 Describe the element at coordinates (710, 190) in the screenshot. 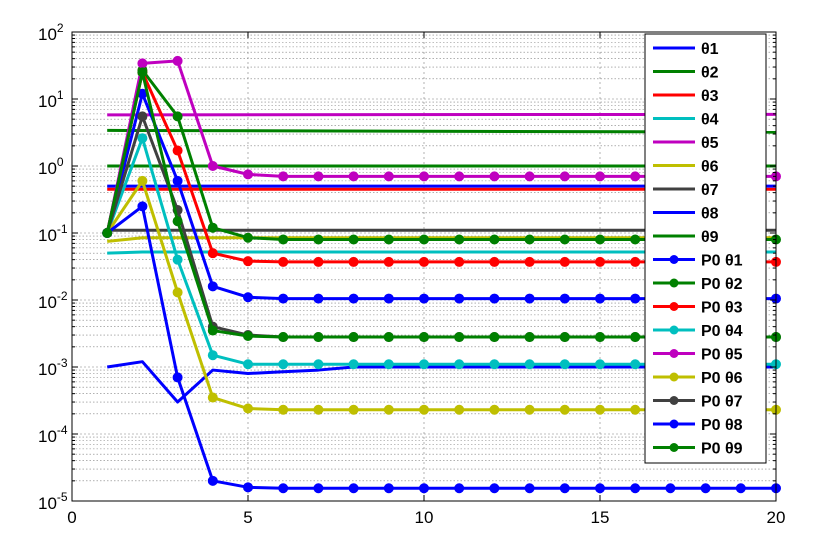

I see `legend-label: θ7` at that location.